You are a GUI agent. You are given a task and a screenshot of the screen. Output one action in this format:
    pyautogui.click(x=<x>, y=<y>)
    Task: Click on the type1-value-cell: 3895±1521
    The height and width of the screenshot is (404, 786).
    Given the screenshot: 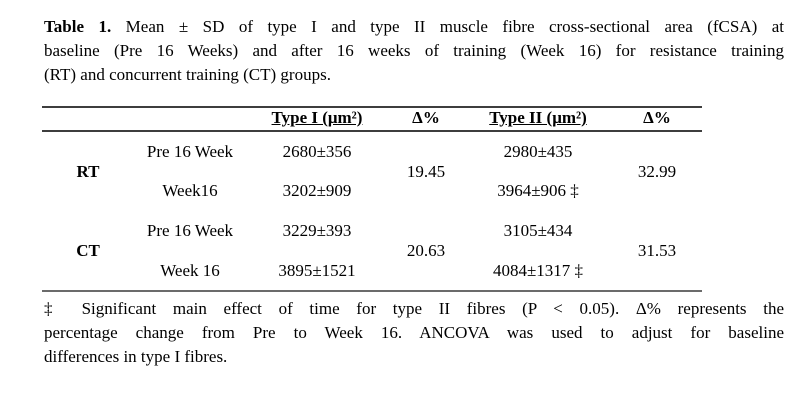 What is the action you would take?
    pyautogui.click(x=317, y=270)
    